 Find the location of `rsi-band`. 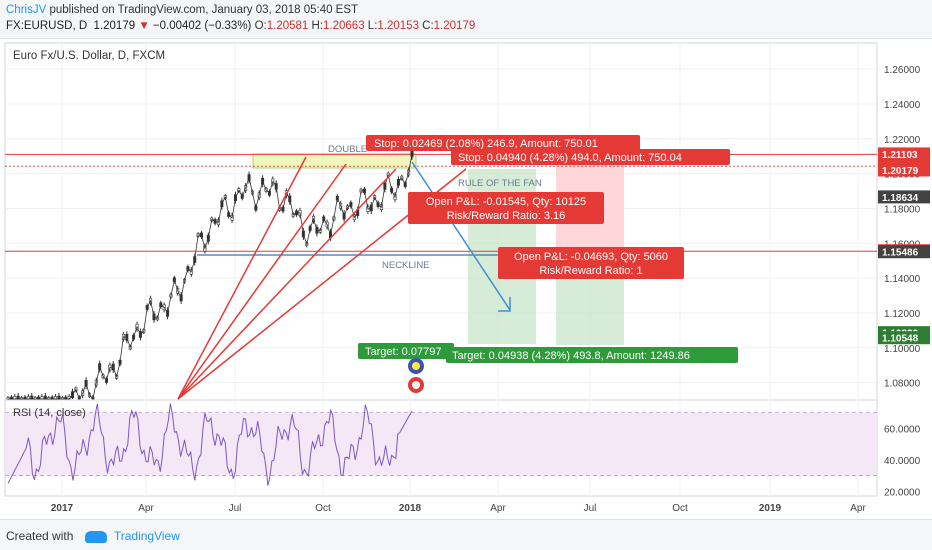

rsi-band is located at coordinates (441, 444).